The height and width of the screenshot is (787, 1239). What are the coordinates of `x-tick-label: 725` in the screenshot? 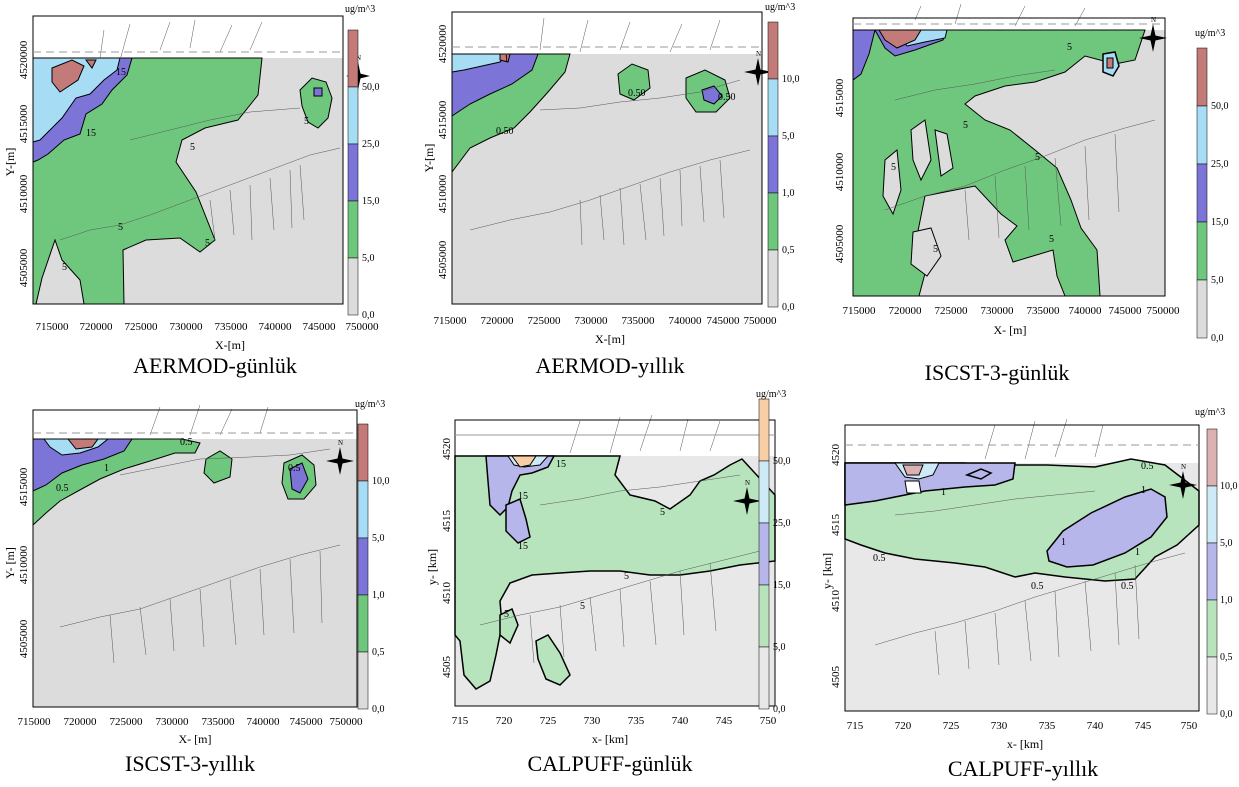 It's located at (548, 721).